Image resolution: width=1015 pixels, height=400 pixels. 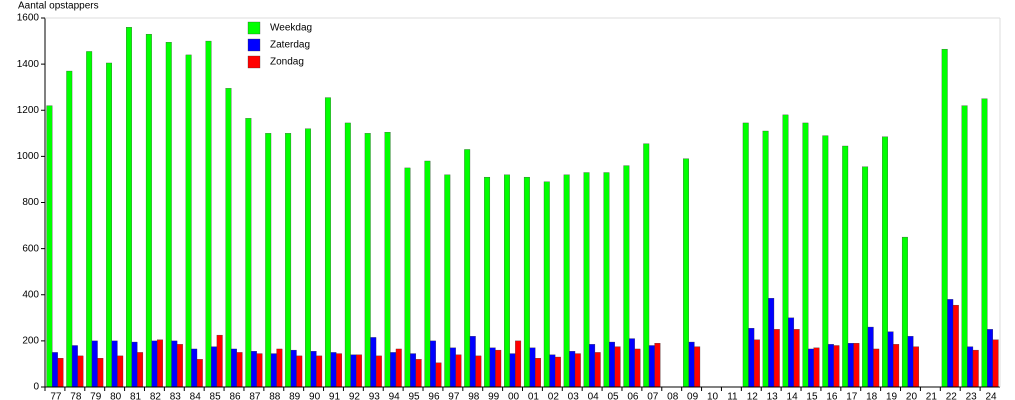 What do you see at coordinates (355, 396) in the screenshot?
I see `x-tick-label: 92` at bounding box center [355, 396].